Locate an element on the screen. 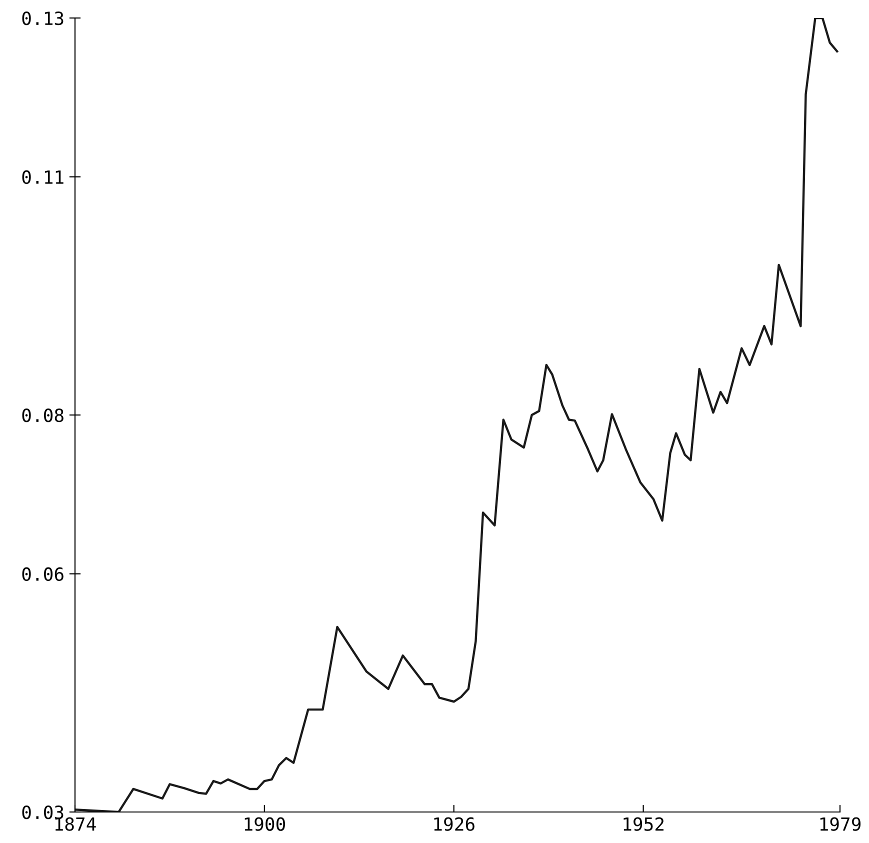 Image resolution: width=869 pixels, height=843 pixels. x-tick-label: 1874 is located at coordinates (75, 824).